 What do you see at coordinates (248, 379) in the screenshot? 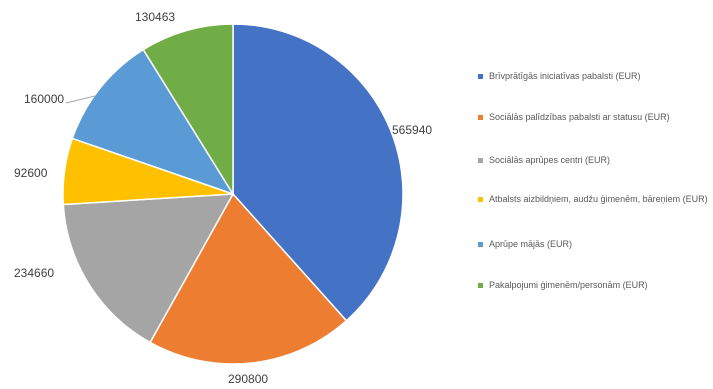
I see `slice-data-label: 290800` at bounding box center [248, 379].